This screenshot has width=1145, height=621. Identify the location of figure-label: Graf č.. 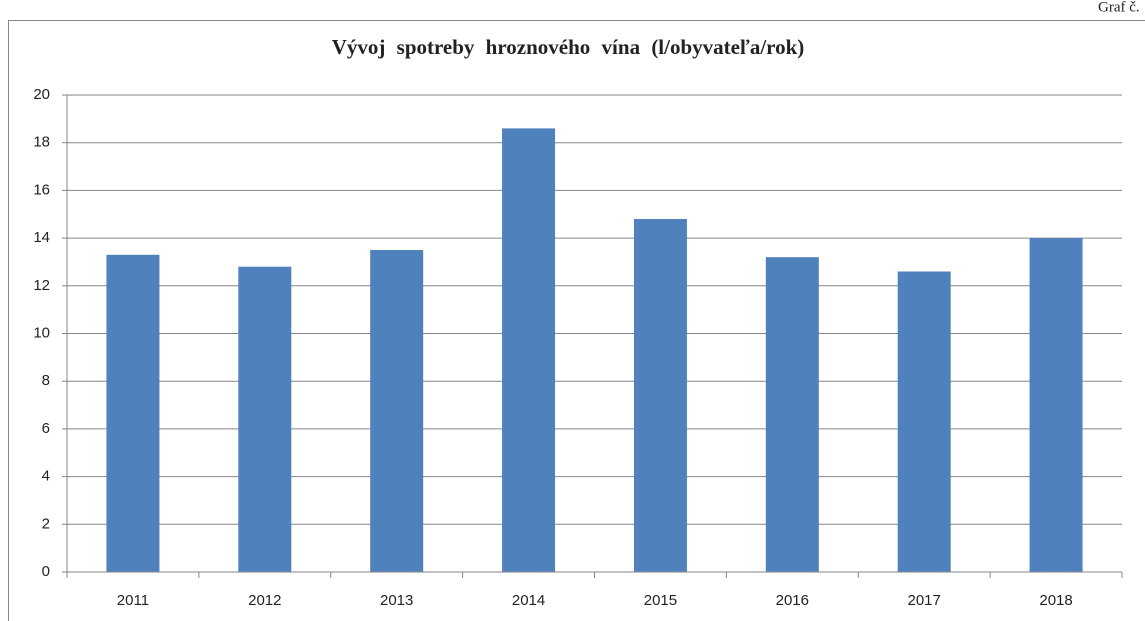
(1119, 7).